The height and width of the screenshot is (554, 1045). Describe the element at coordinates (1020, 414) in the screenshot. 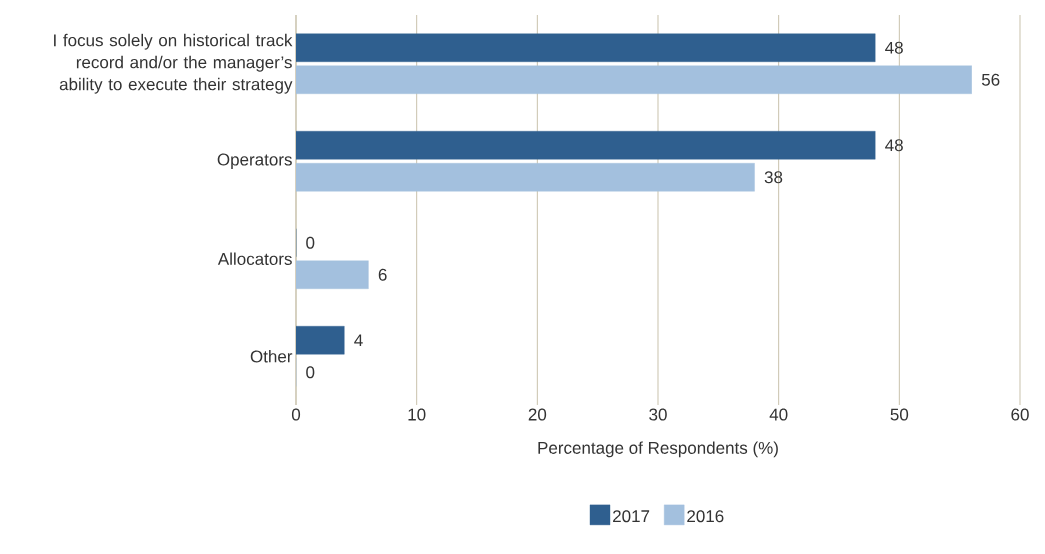

I see `x-tick-label: 60` at that location.